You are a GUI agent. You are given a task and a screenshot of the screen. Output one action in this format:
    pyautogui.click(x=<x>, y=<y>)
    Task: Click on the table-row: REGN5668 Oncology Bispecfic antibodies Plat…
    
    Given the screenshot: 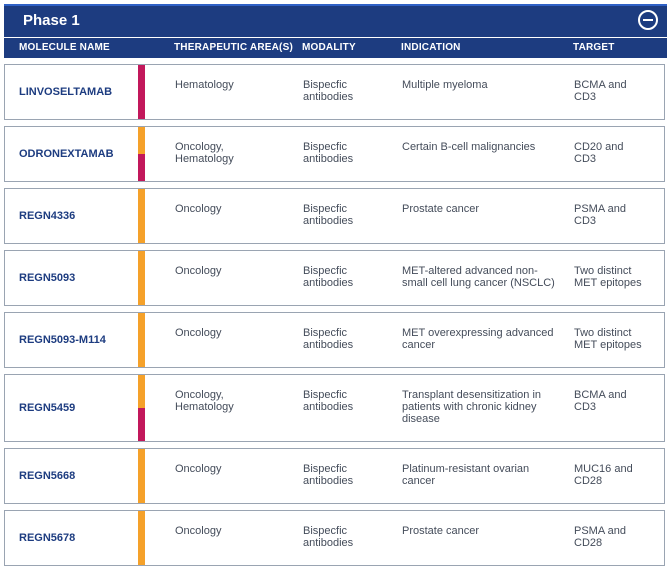 What is the action you would take?
    pyautogui.click(x=334, y=476)
    